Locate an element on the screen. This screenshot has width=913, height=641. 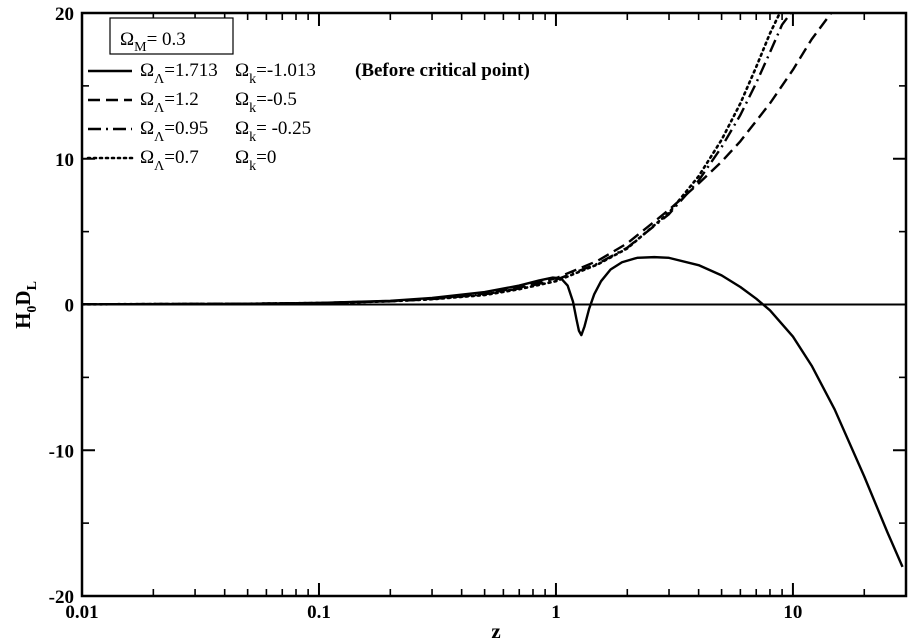
legend-lambda-2: ΩΛ=1.2 is located at coordinates (169, 102).